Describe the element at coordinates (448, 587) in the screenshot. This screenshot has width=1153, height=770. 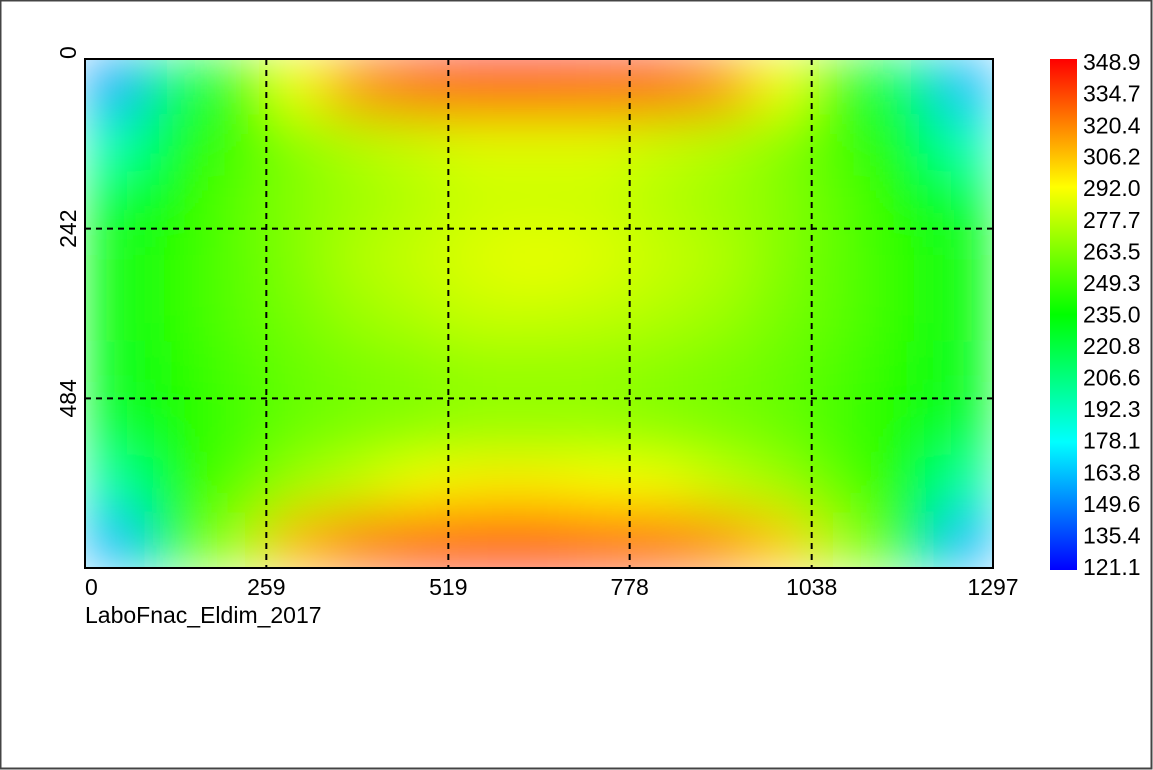
I see `x-tick-label: 519` at that location.